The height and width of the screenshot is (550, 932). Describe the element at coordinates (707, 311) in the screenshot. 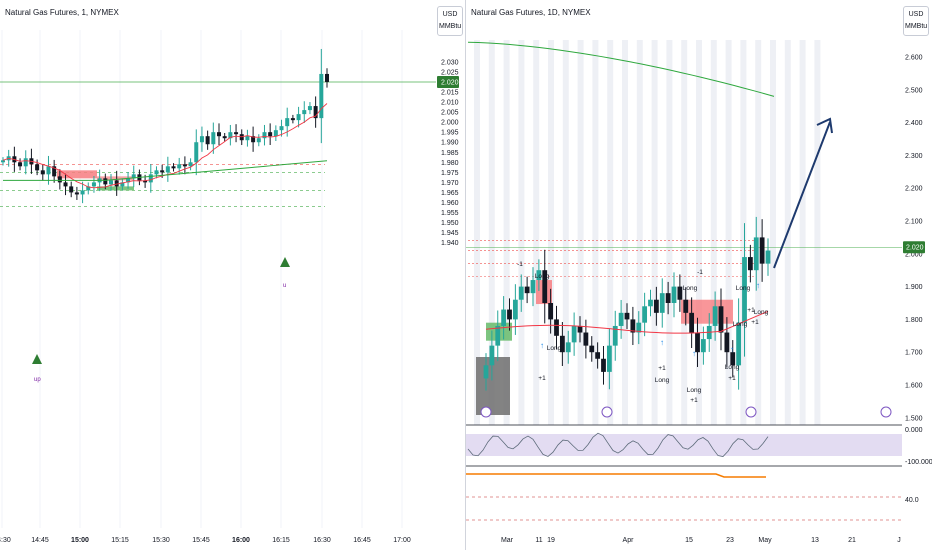

I see `right-supply-zone` at that location.